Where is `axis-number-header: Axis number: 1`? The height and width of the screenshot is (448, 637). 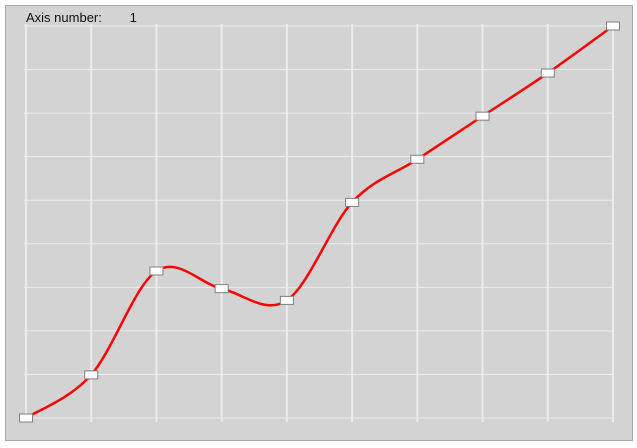
axis-number-header: Axis number: 1 is located at coordinates (81, 17).